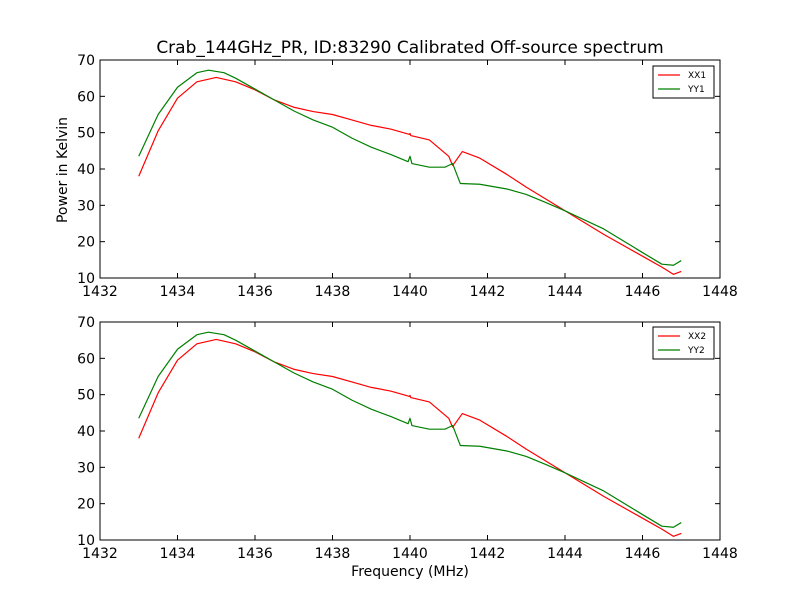 The width and height of the screenshot is (800, 600). I want to click on legend-label-yy1: YY1, so click(696, 90).